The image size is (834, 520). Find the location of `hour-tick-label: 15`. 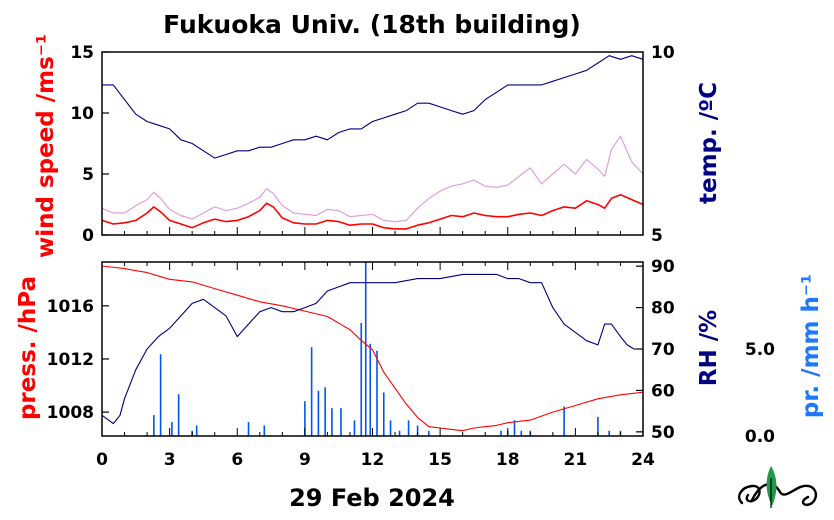

hour-tick-label: 15 is located at coordinates (440, 460).